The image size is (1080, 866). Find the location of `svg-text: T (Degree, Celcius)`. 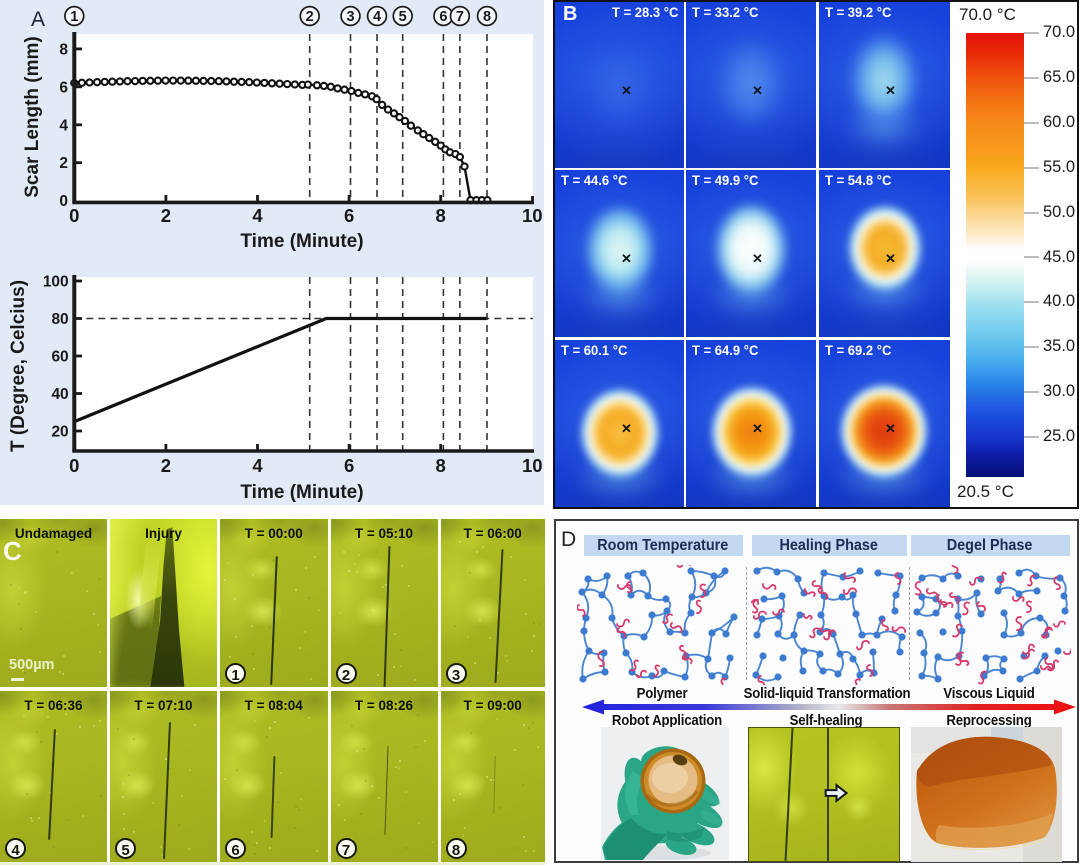

svg-text: T (Degree, Celcius) is located at coordinates (18, 366).